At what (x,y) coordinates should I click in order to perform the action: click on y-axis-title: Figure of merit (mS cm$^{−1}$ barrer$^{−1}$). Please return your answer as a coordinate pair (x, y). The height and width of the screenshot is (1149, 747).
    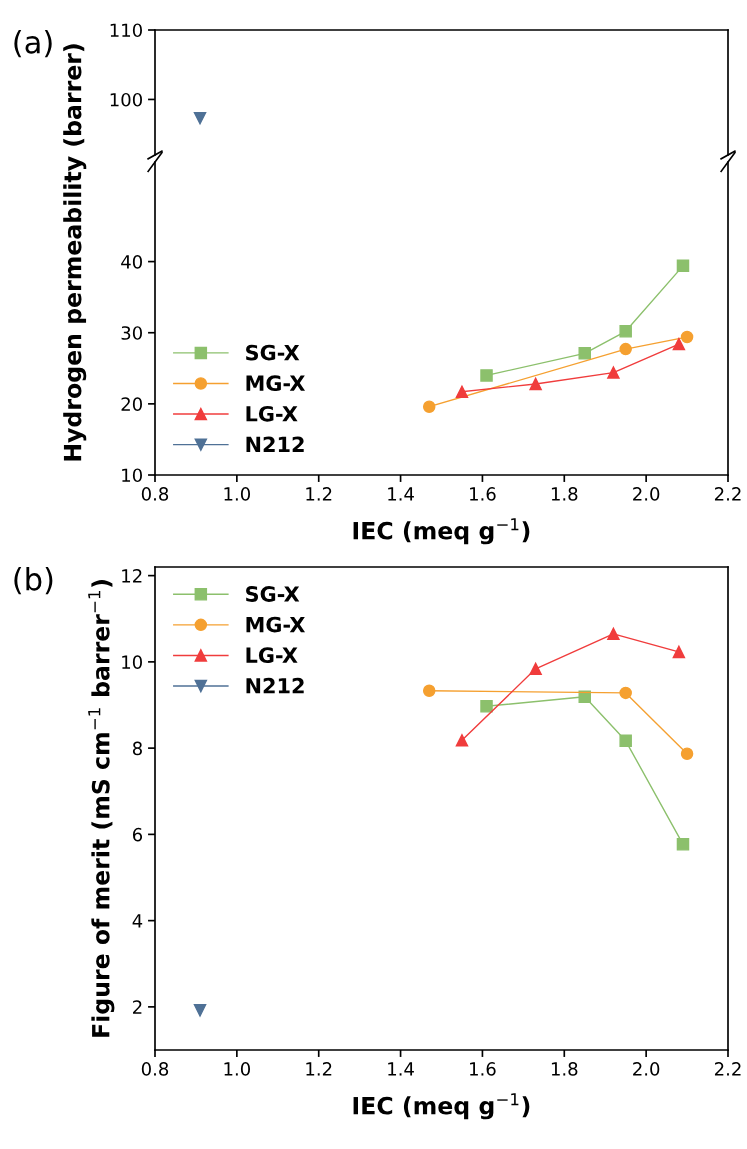
    Looking at the image, I should click on (101, 808).